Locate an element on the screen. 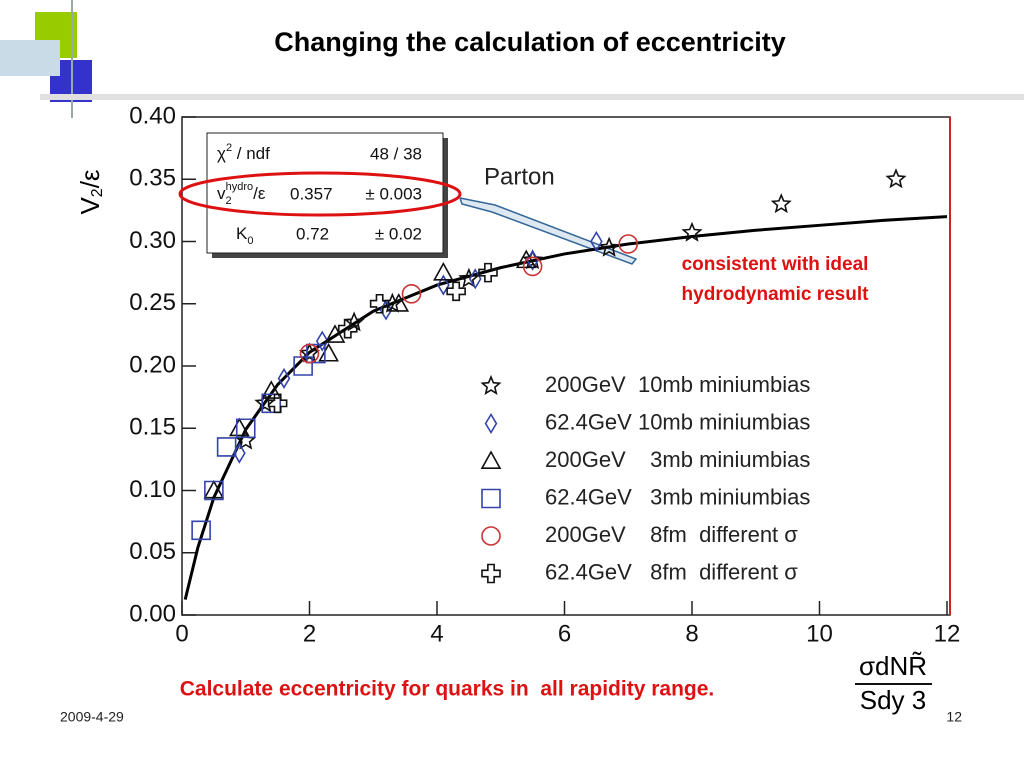 The width and height of the screenshot is (1024, 768). y-tick-label: 0.15 is located at coordinates (152, 427).